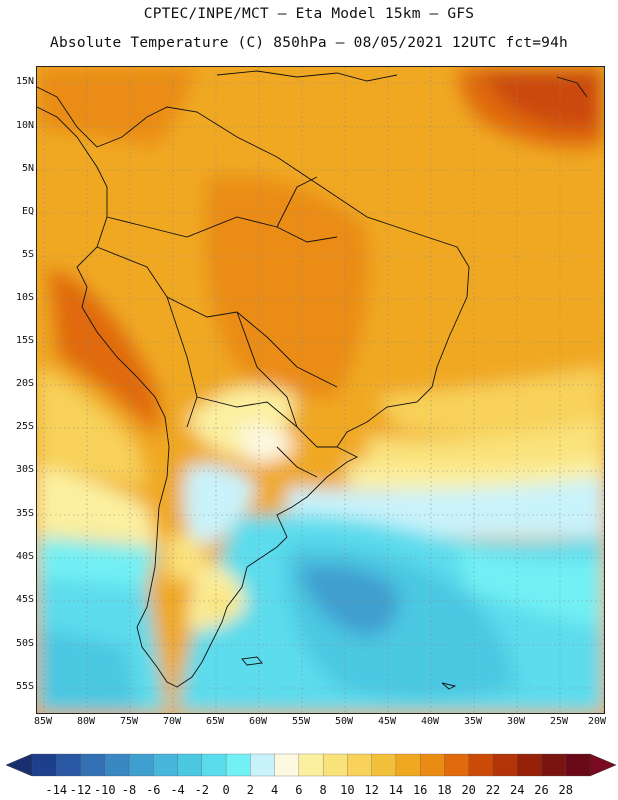 Image resolution: width=618 pixels, height=800 pixels. I want to click on lat-label: 10N, so click(24, 125).